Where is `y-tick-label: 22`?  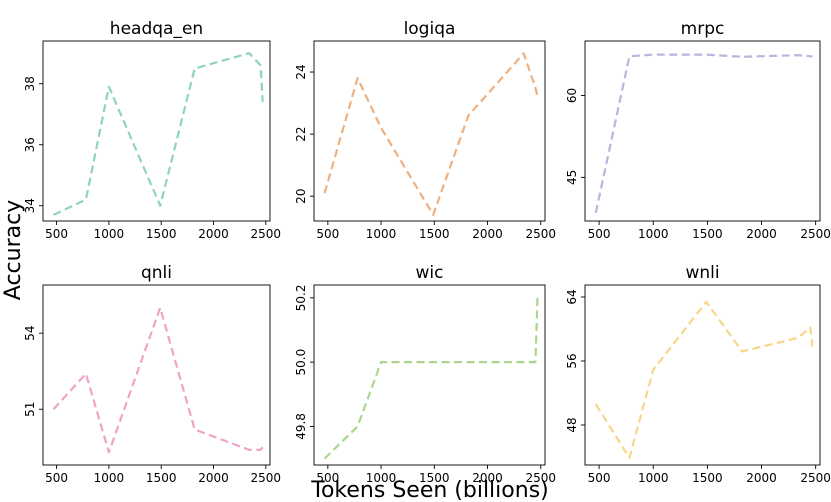 y-tick-label: 22 is located at coordinates (301, 133).